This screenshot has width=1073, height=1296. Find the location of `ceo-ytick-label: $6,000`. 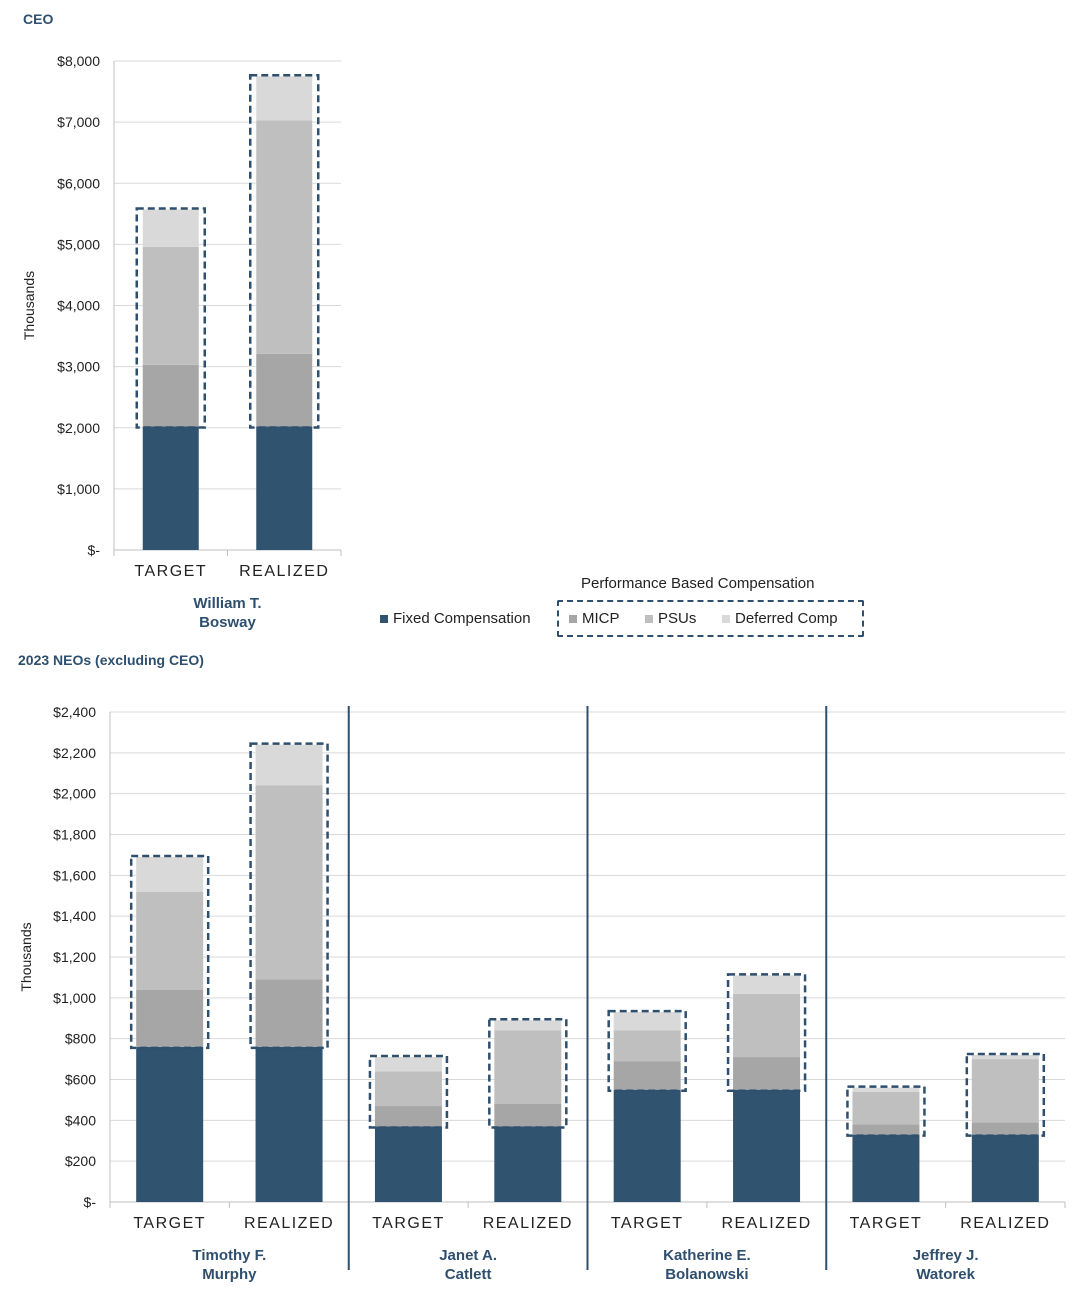

ceo-ytick-label: $6,000 is located at coordinates (78, 183).